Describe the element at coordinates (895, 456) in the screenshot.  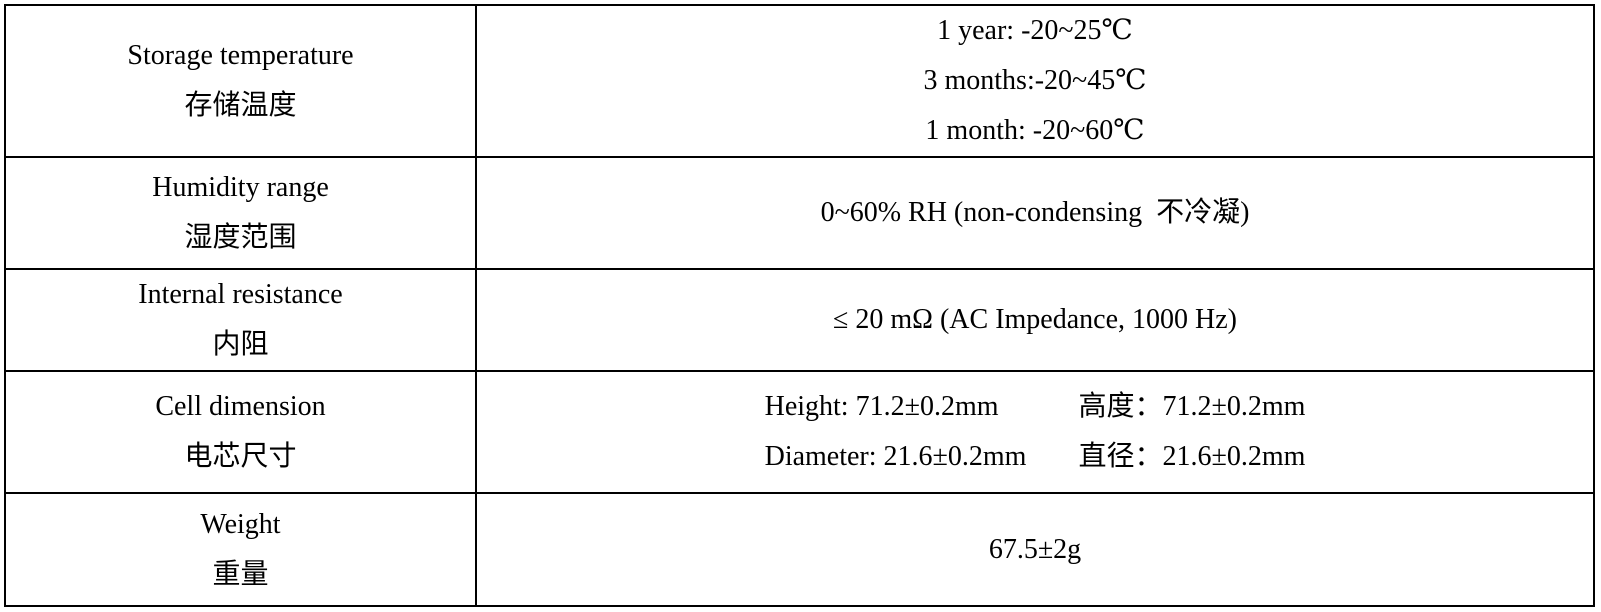
I see `diameter-en: Diameter: 21.6±0.2mm` at that location.